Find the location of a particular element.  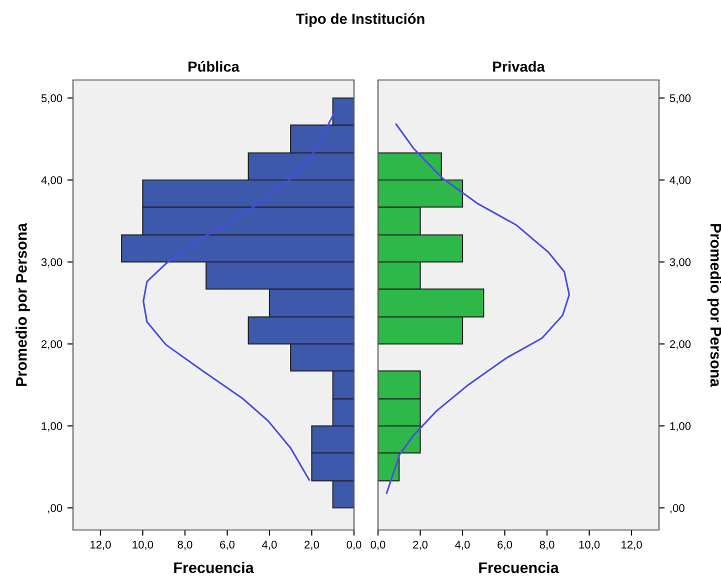

y-axis-title: Promedio por Persona is located at coordinates (23, 304).